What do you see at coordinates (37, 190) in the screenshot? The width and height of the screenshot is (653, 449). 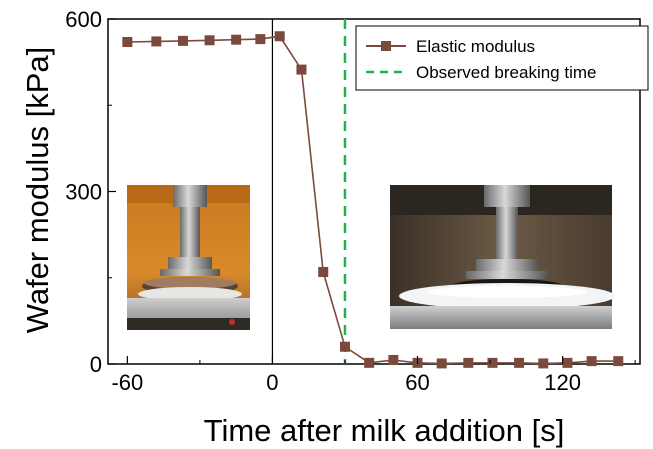 I see `y-axis-title: Wafer modulus [kPa]` at bounding box center [37, 190].